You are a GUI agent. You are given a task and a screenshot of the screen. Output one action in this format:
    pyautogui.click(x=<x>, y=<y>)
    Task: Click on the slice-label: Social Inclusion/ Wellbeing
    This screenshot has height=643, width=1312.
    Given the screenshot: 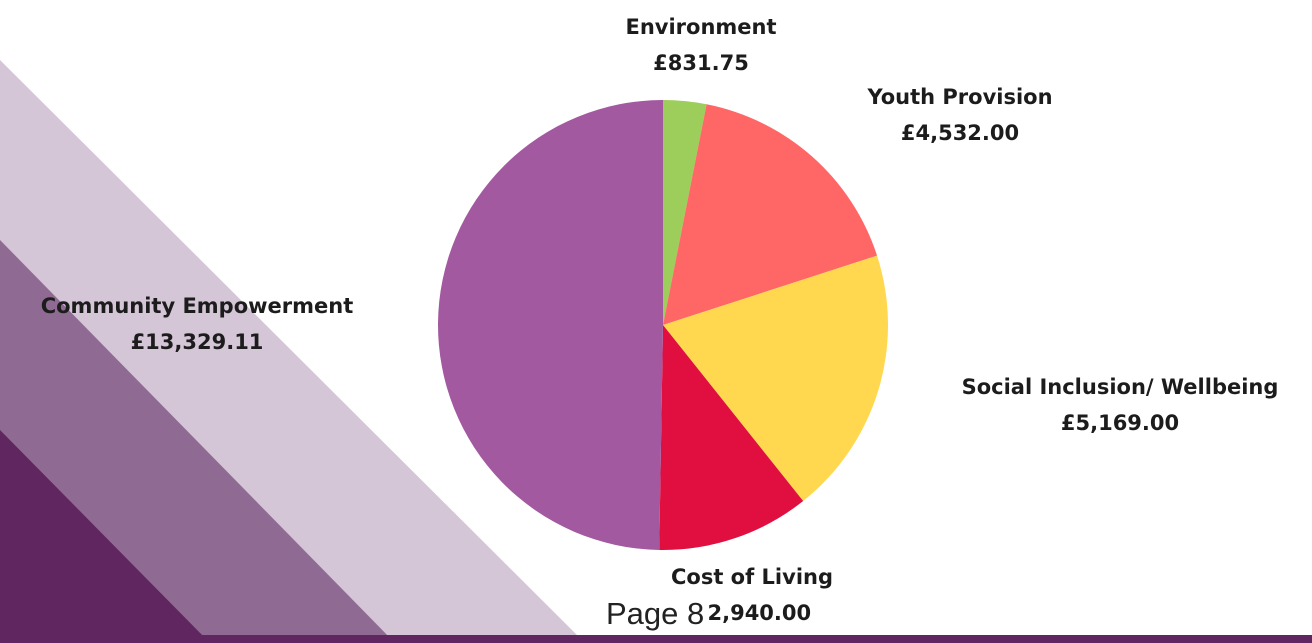 What is the action you would take?
    pyautogui.click(x=1120, y=387)
    